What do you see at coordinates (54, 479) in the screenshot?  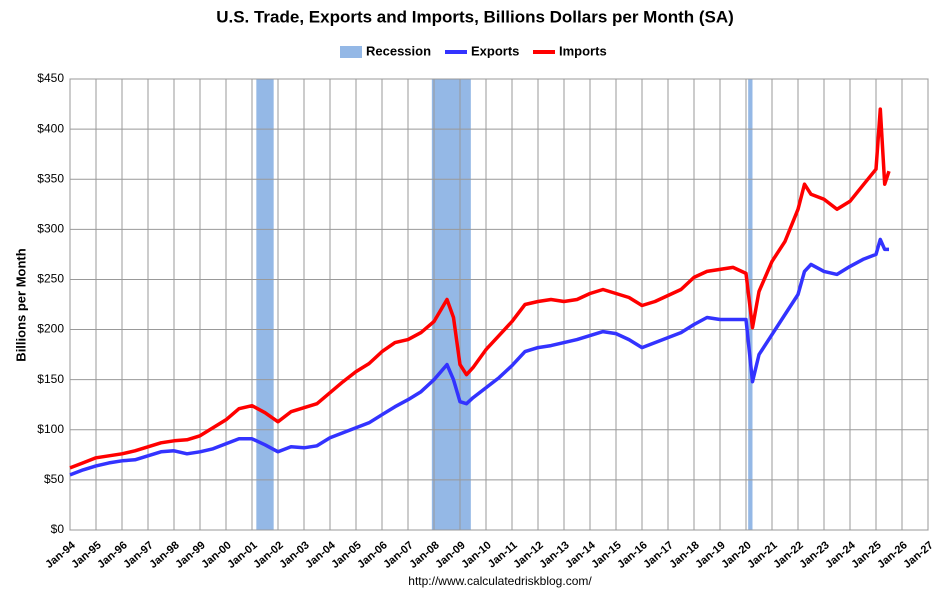 I see `y-tick-label: $50` at bounding box center [54, 479].